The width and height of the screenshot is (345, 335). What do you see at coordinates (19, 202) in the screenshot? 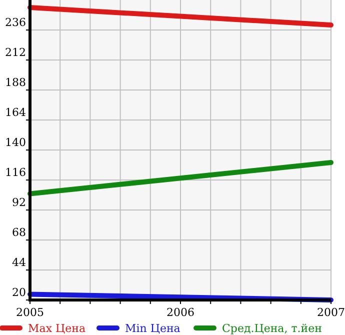
I see `y-tick-label: 92` at bounding box center [19, 202].